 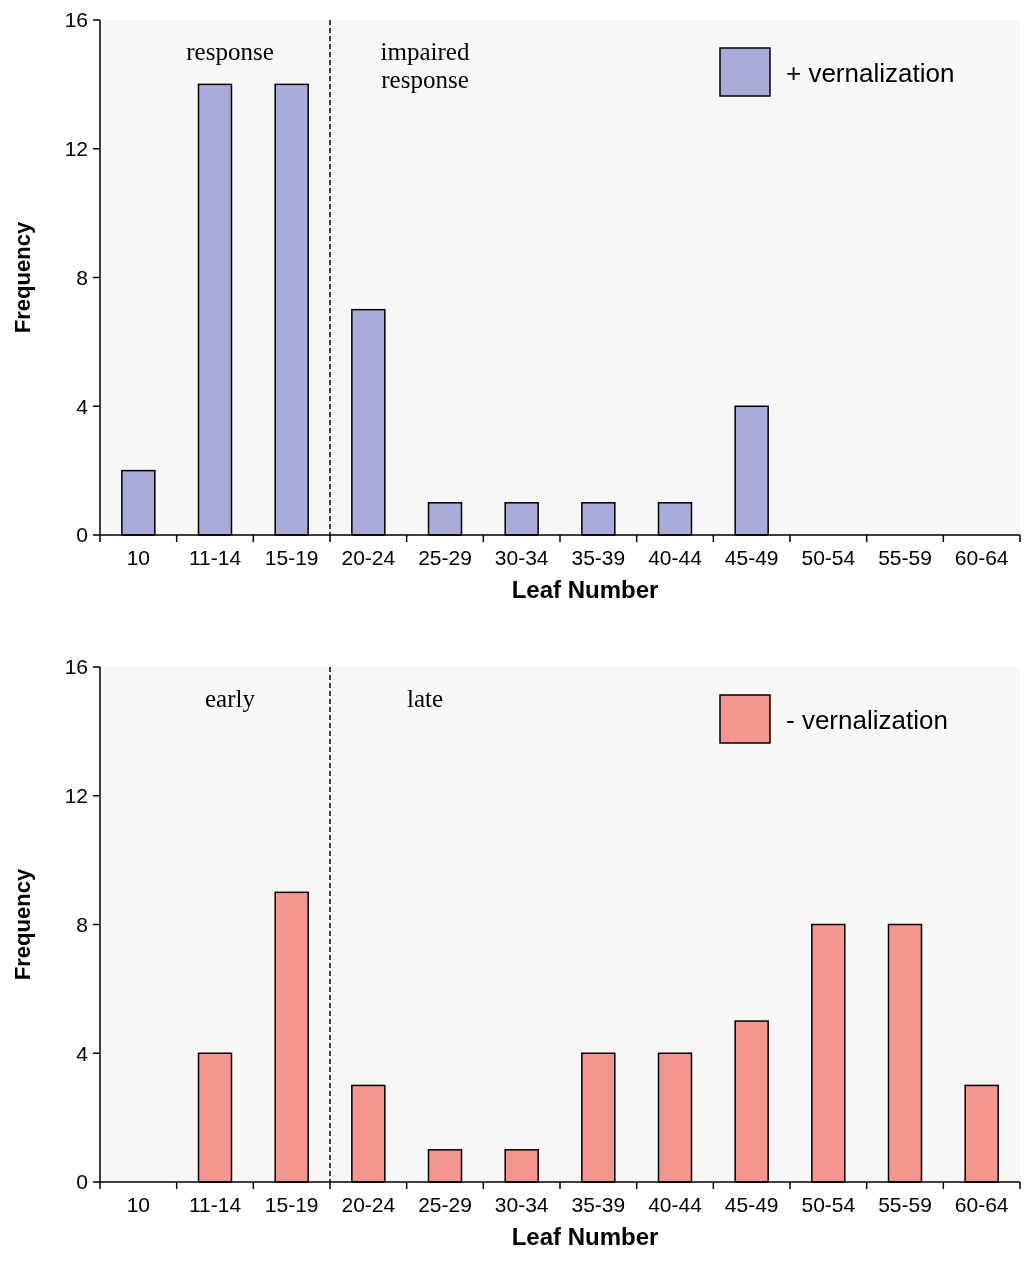 I want to click on legend-label: + vernalization, so click(x=870, y=73).